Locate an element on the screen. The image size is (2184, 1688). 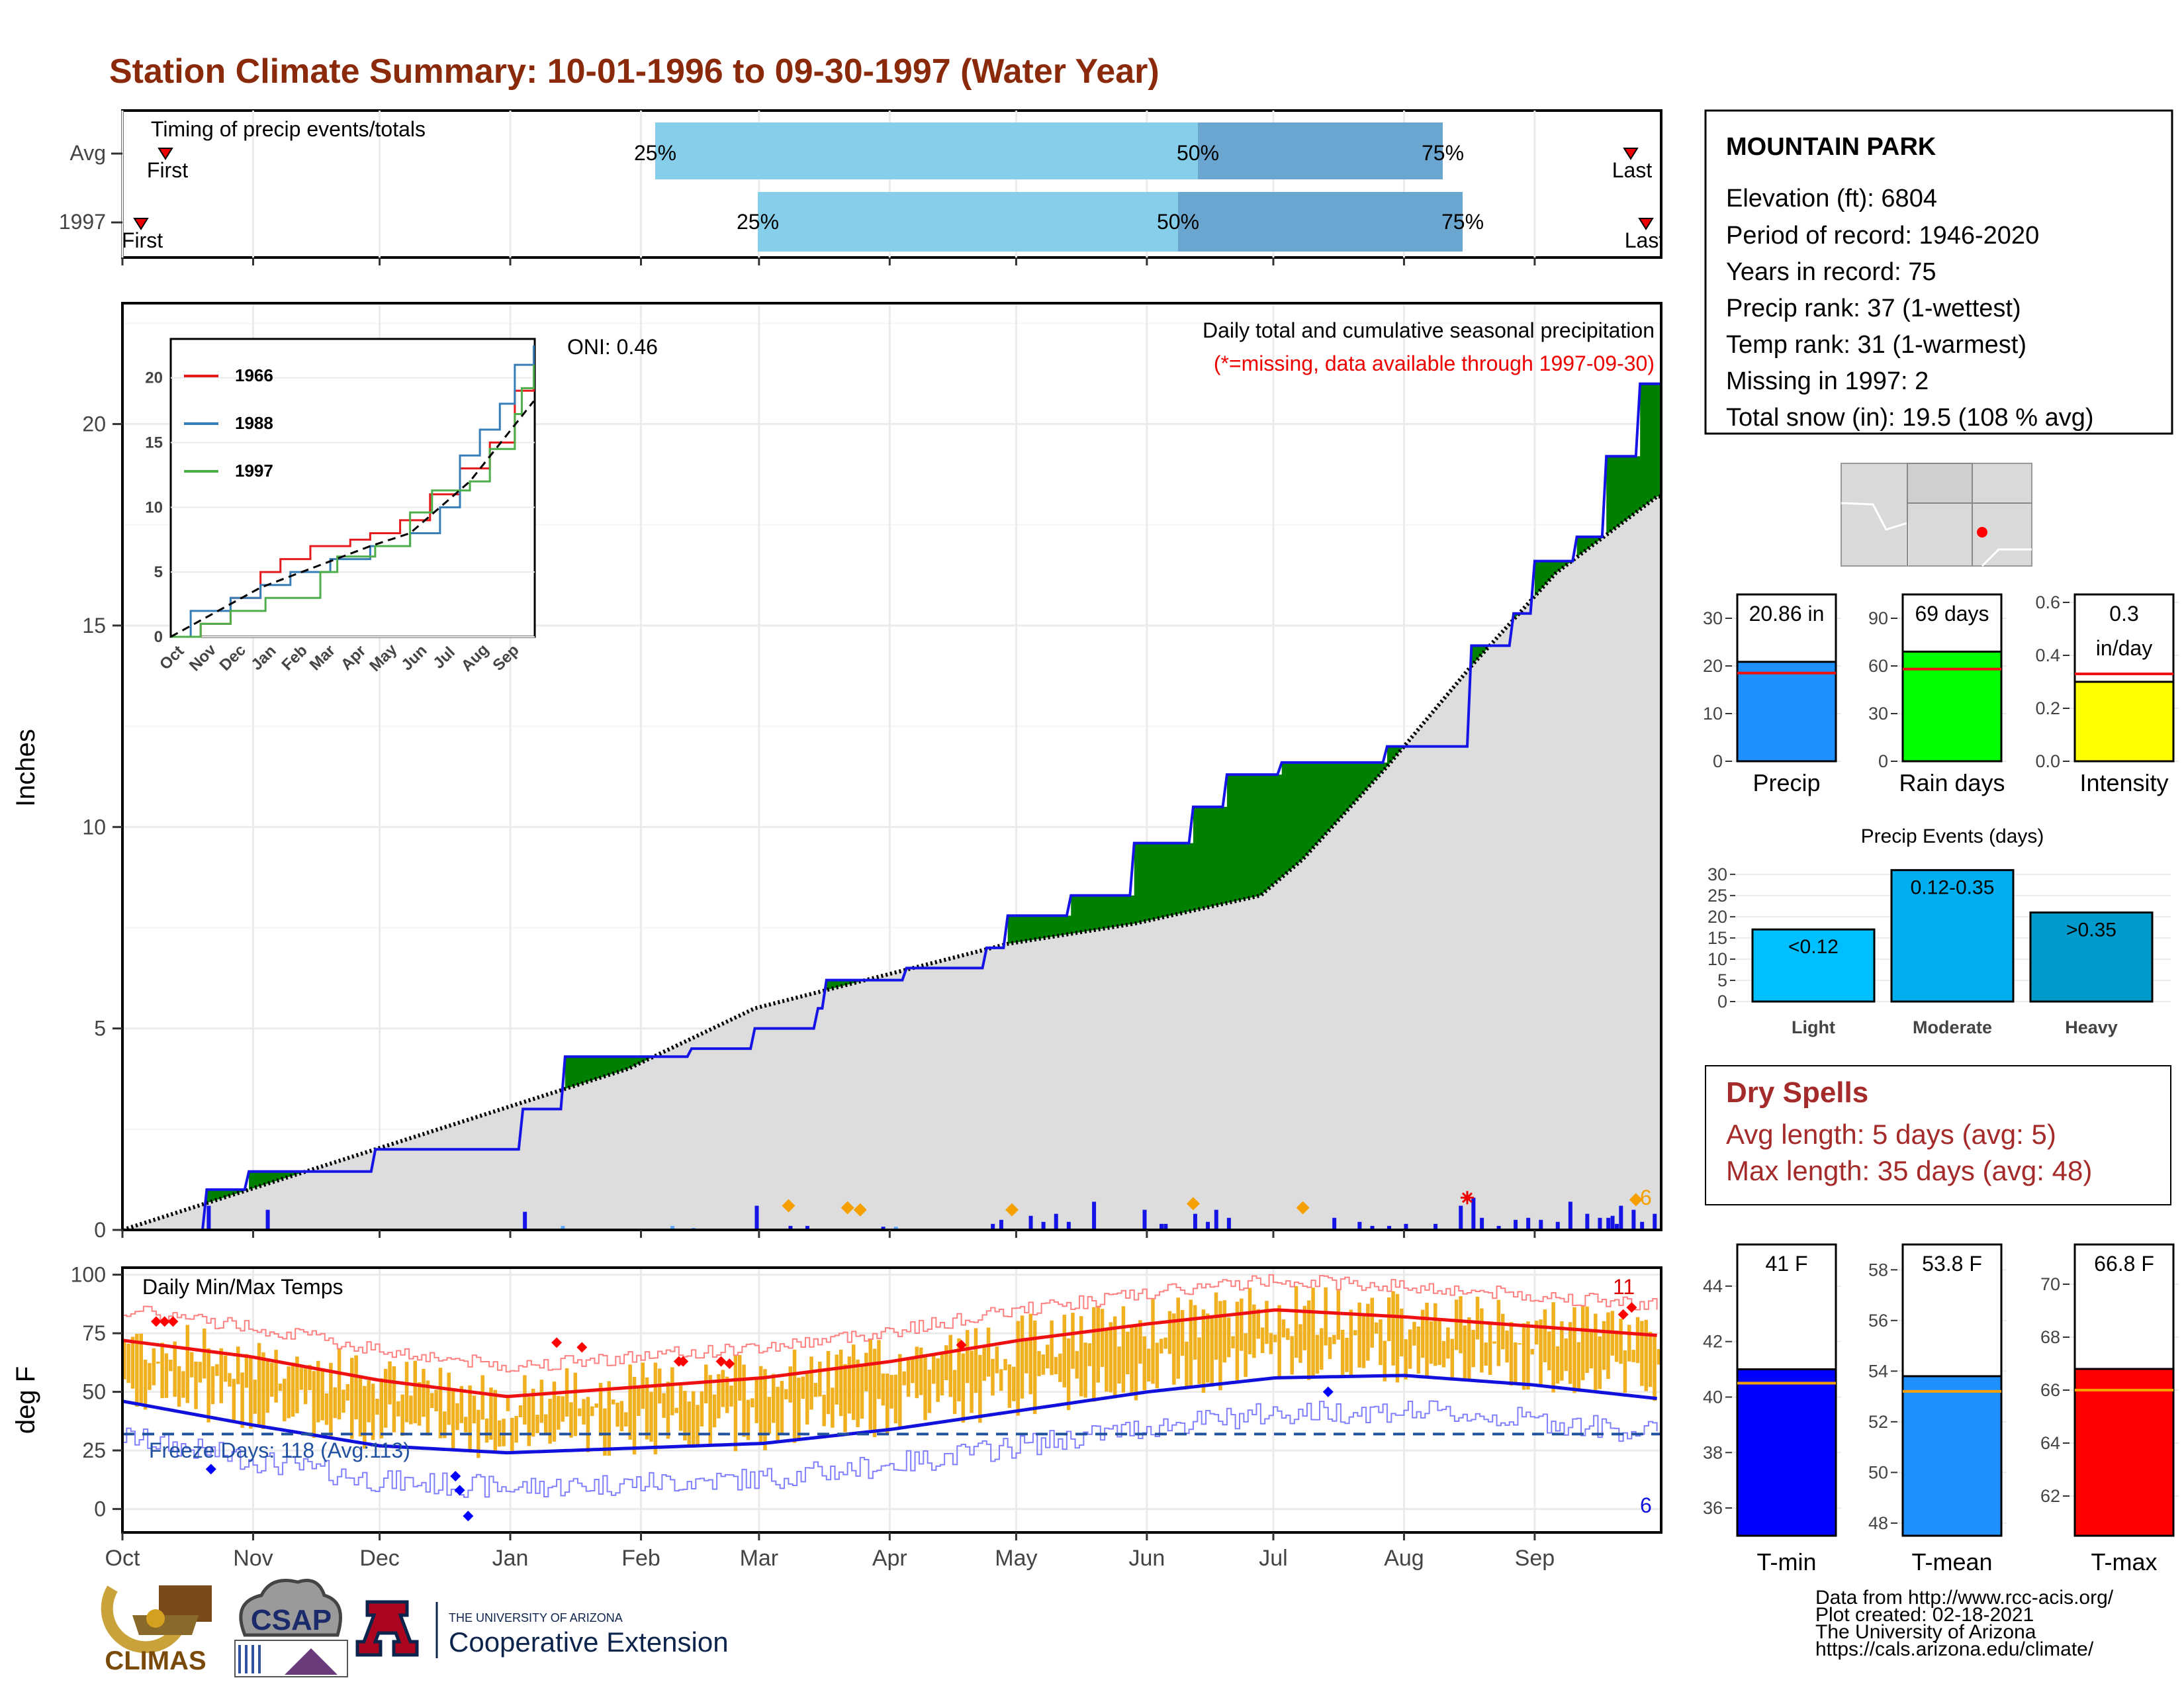
credit-line-2: Plot created: 02-18-2021 is located at coordinates (1925, 1615).